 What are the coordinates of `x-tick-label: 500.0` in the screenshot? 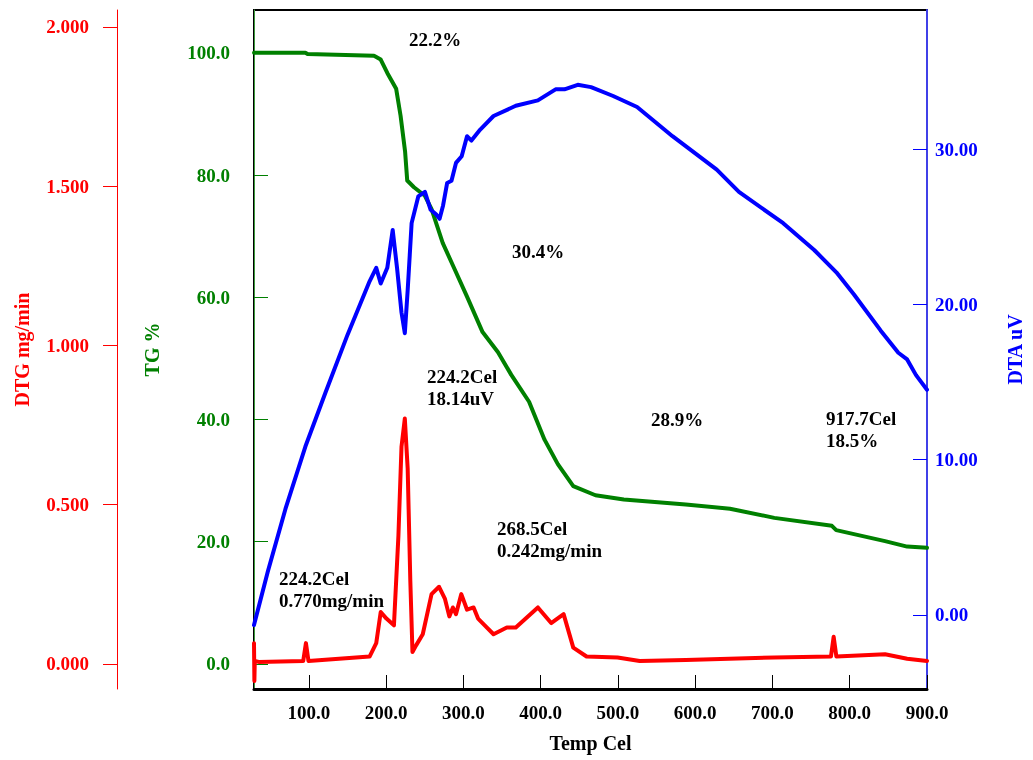 It's located at (618, 712).